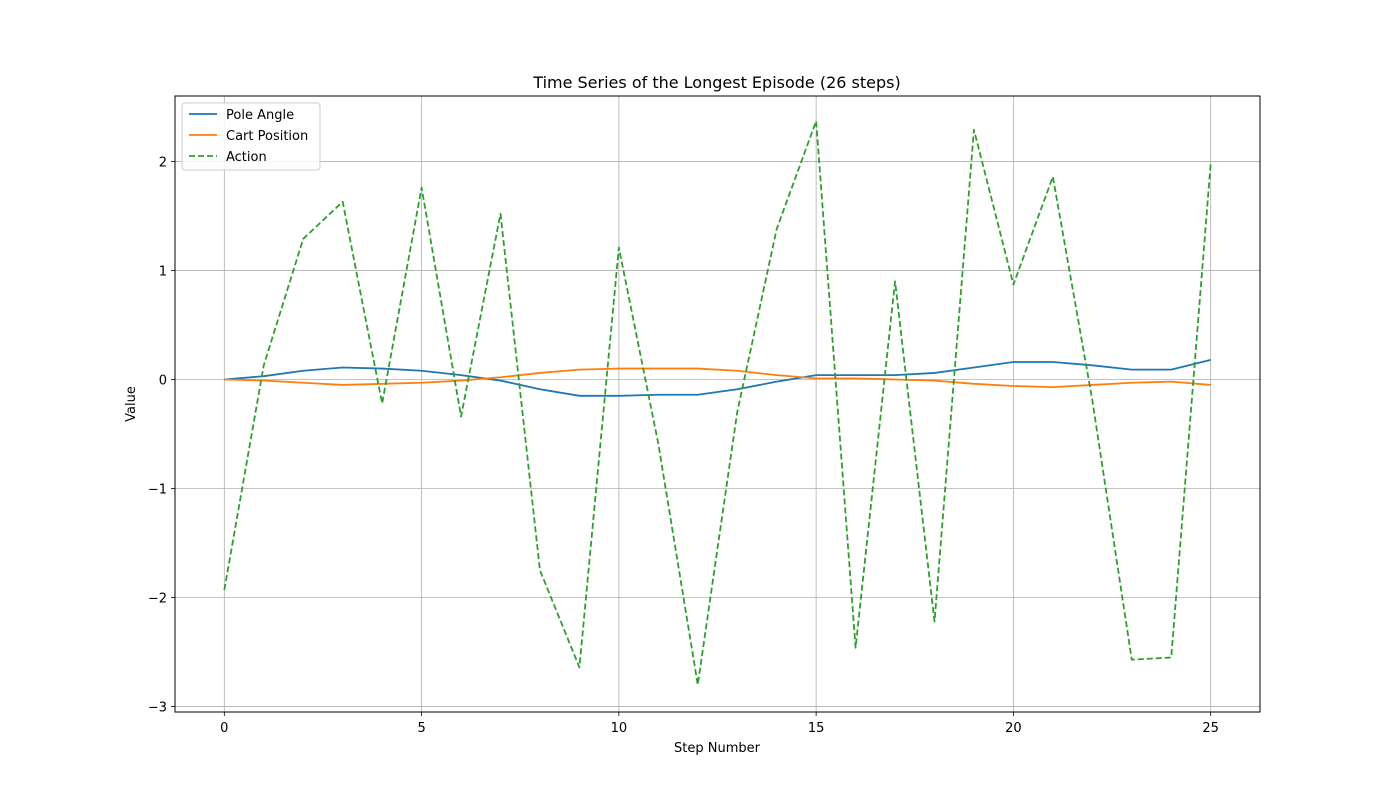 This screenshot has height=800, width=1400. I want to click on y-tick-label: −2, so click(157, 599).